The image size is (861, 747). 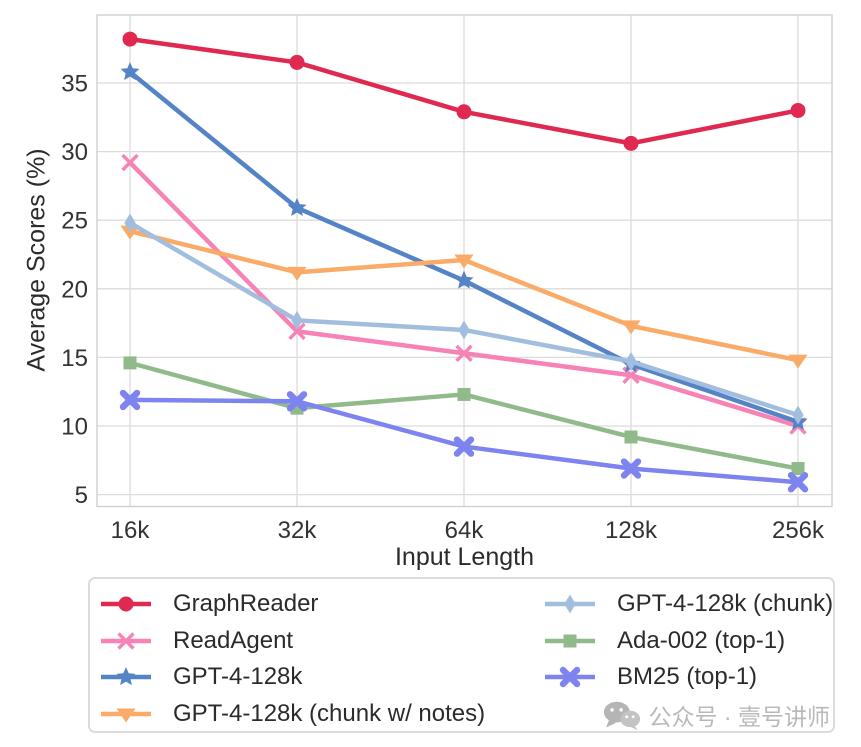 What do you see at coordinates (322, 604) in the screenshot?
I see `legend-item-graphreader: GraphReader` at bounding box center [322, 604].